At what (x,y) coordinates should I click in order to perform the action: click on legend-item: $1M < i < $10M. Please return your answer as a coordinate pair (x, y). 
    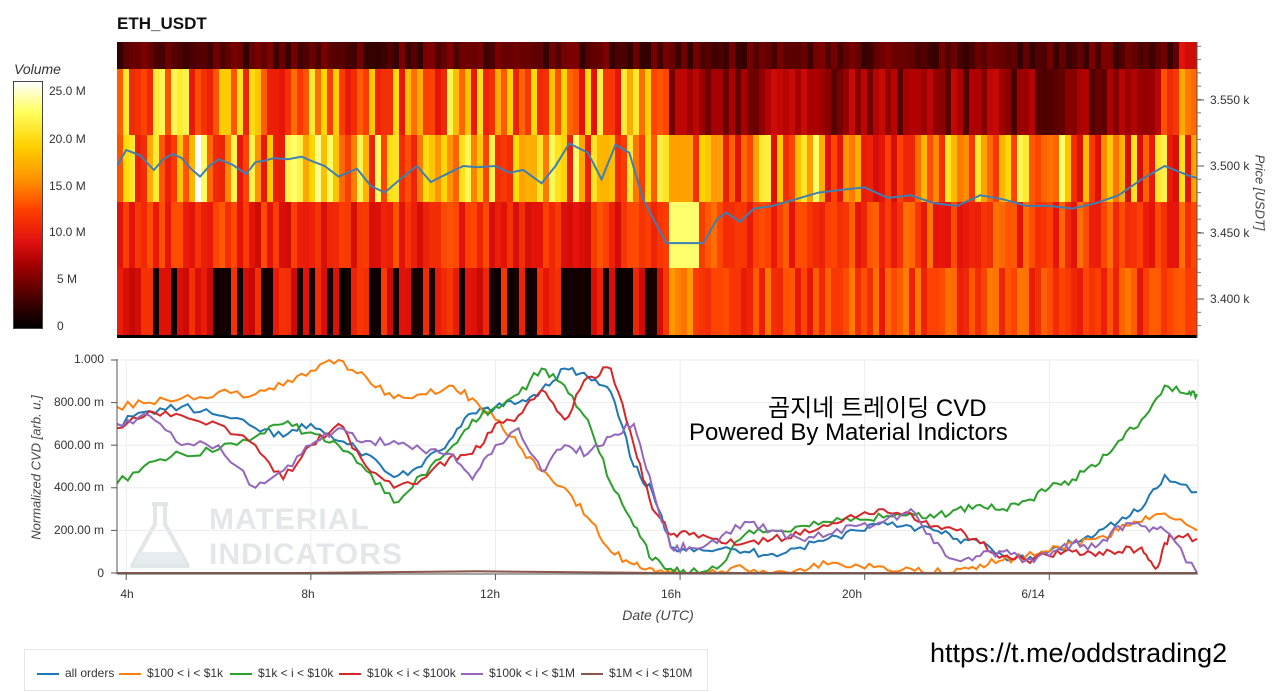
    Looking at the image, I should click on (636, 673).